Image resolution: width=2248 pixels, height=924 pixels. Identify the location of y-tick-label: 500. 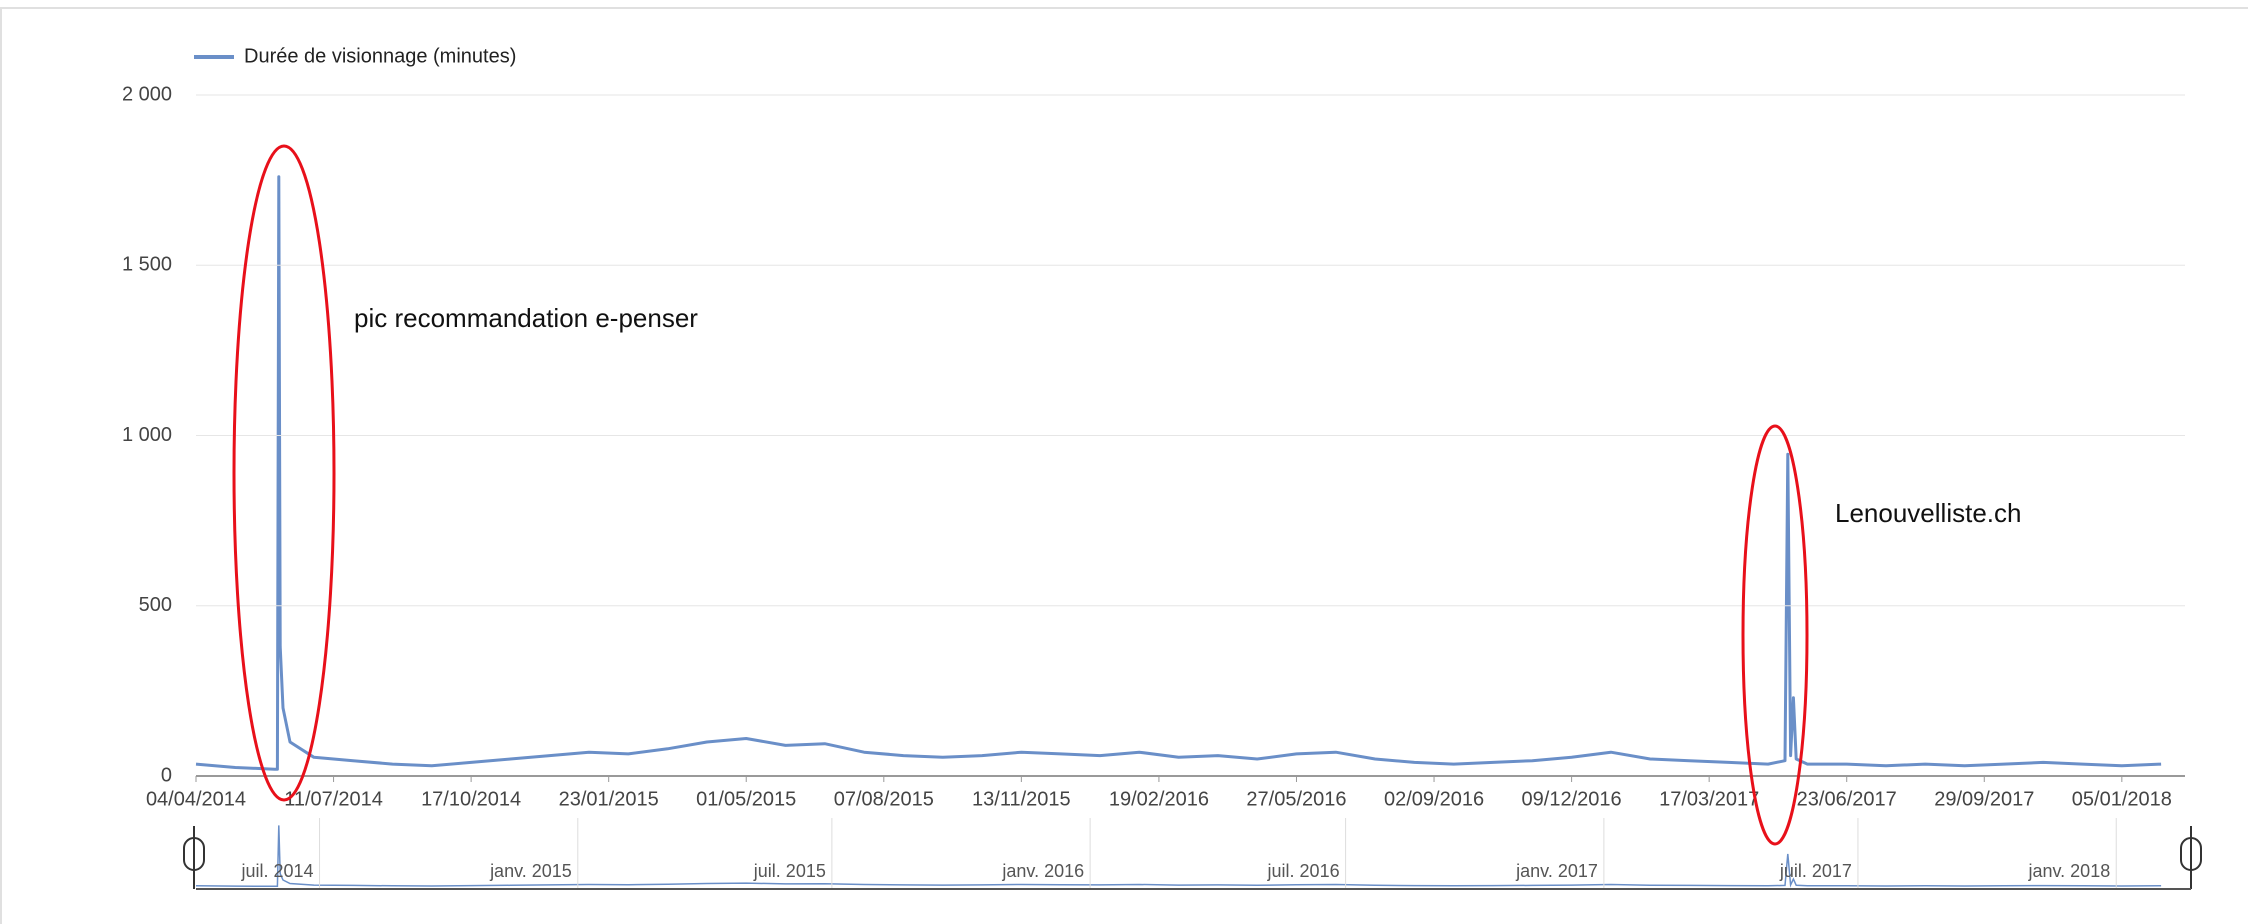
(155, 605).